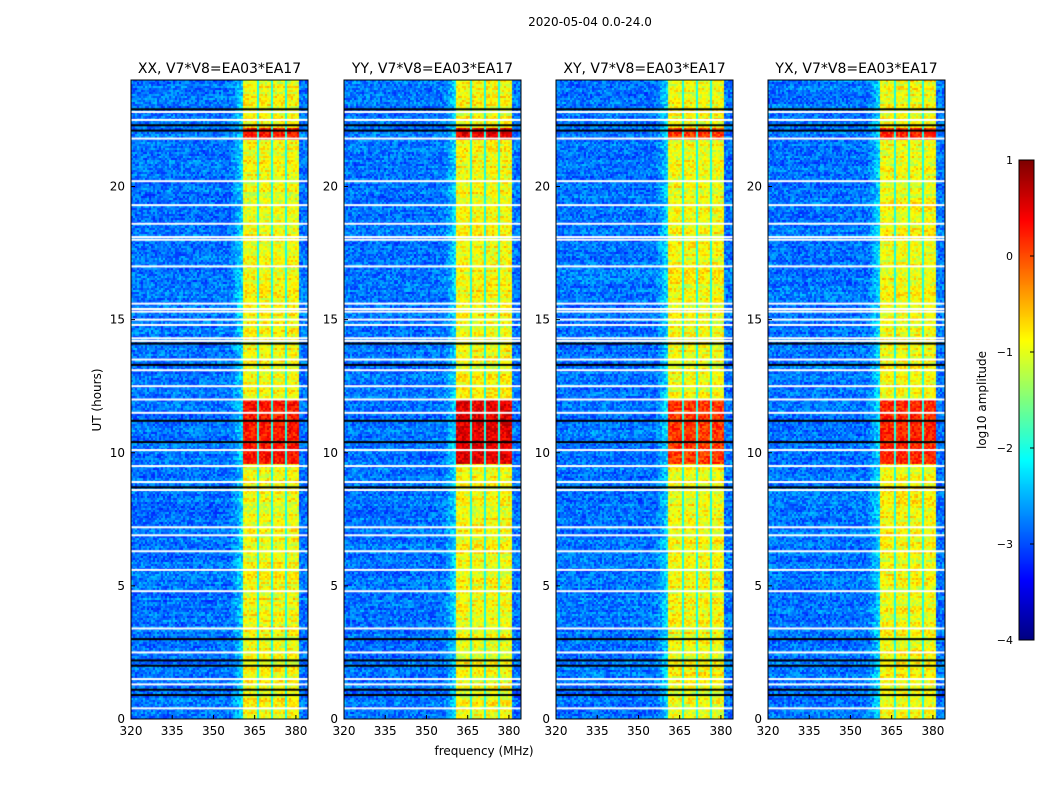  What do you see at coordinates (644, 69) in the screenshot?
I see `panel-title-3: XY, V7*V8=EA03*EA17` at bounding box center [644, 69].